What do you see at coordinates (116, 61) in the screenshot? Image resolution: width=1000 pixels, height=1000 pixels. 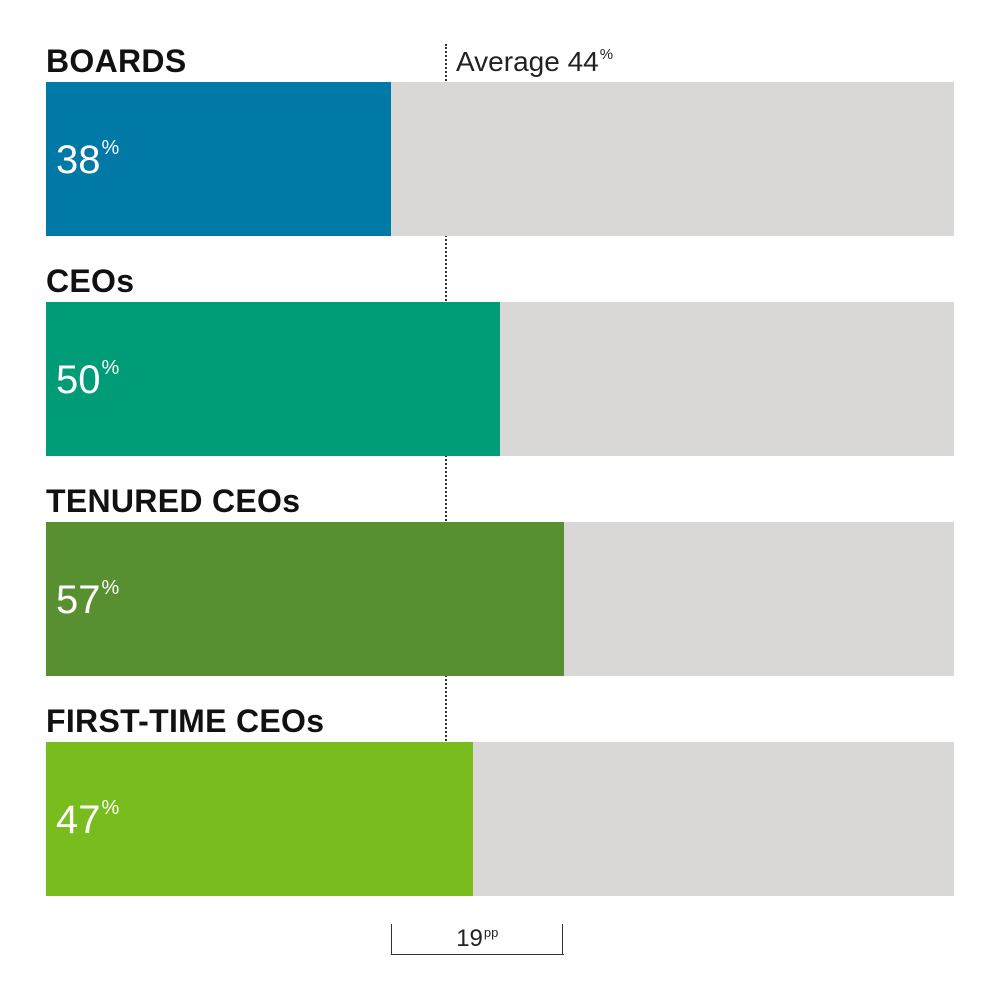 I see `category-label-boards: BOARDS` at bounding box center [116, 61].